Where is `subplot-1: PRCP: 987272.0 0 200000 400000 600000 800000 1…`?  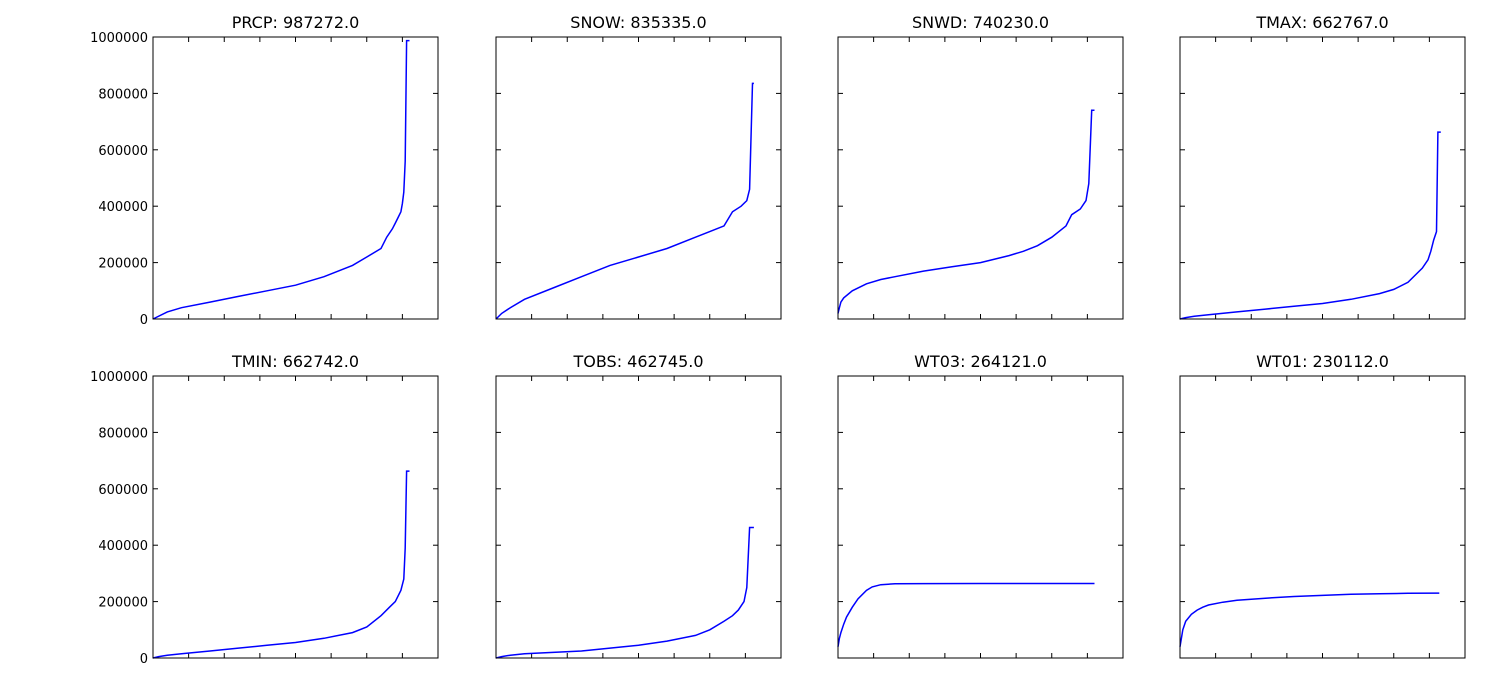
subplot-1: PRCP: 987272.0 0 200000 400000 600000 800000 1… is located at coordinates (264, 170).